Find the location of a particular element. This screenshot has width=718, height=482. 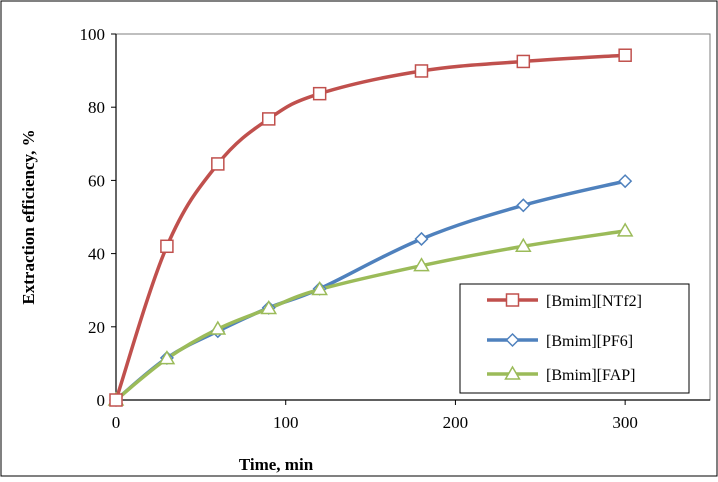

x-tick-label: 100 is located at coordinates (286, 422).